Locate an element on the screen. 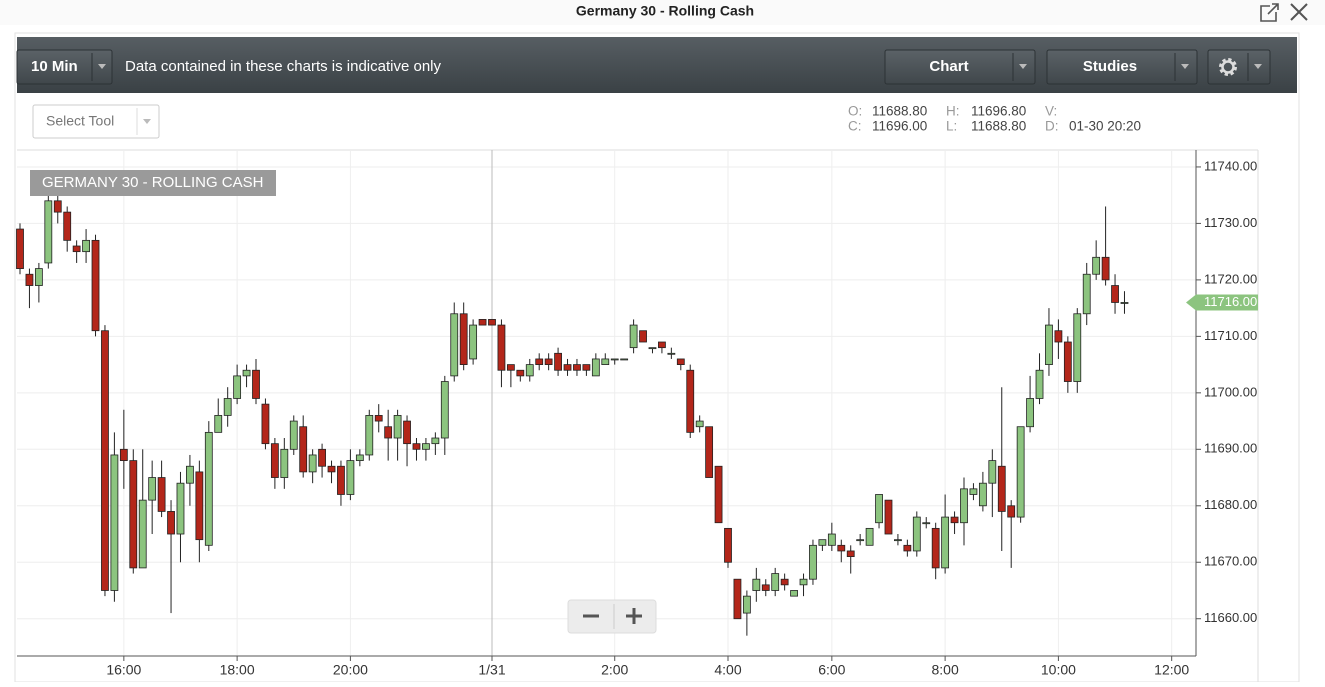 The image size is (1325, 687). zoom-in is located at coordinates (634, 616).